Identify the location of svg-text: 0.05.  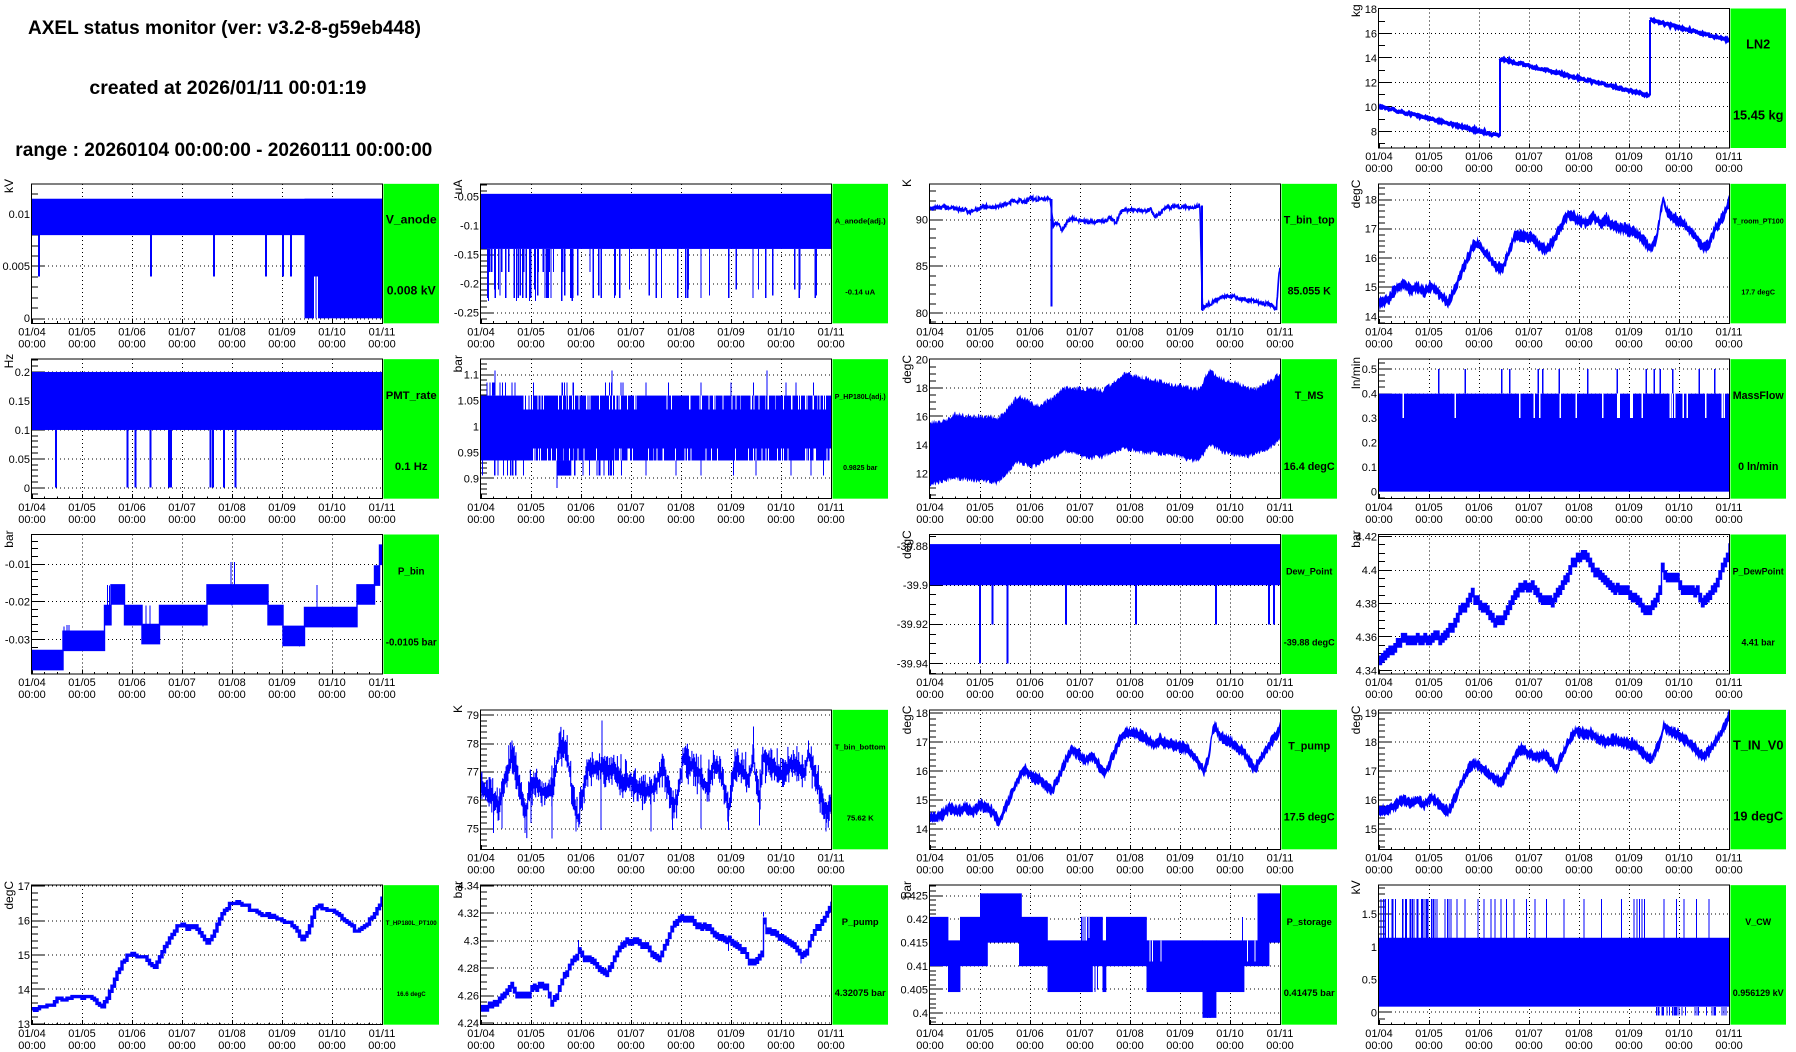
(19, 460).